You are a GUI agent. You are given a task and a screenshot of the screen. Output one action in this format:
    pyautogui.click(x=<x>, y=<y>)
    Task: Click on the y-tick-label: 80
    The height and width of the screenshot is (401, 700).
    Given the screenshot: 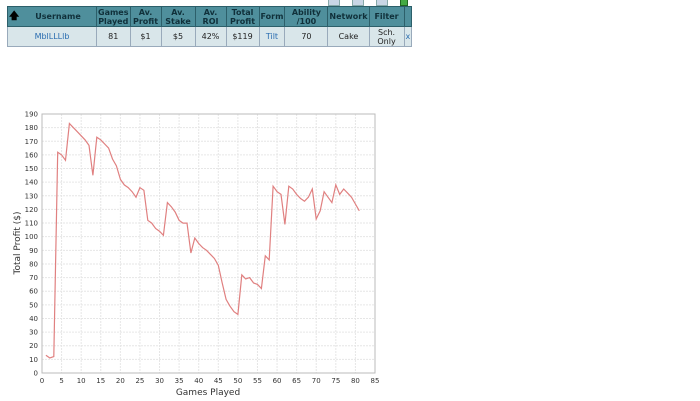 What is the action you would take?
    pyautogui.click(x=33, y=264)
    